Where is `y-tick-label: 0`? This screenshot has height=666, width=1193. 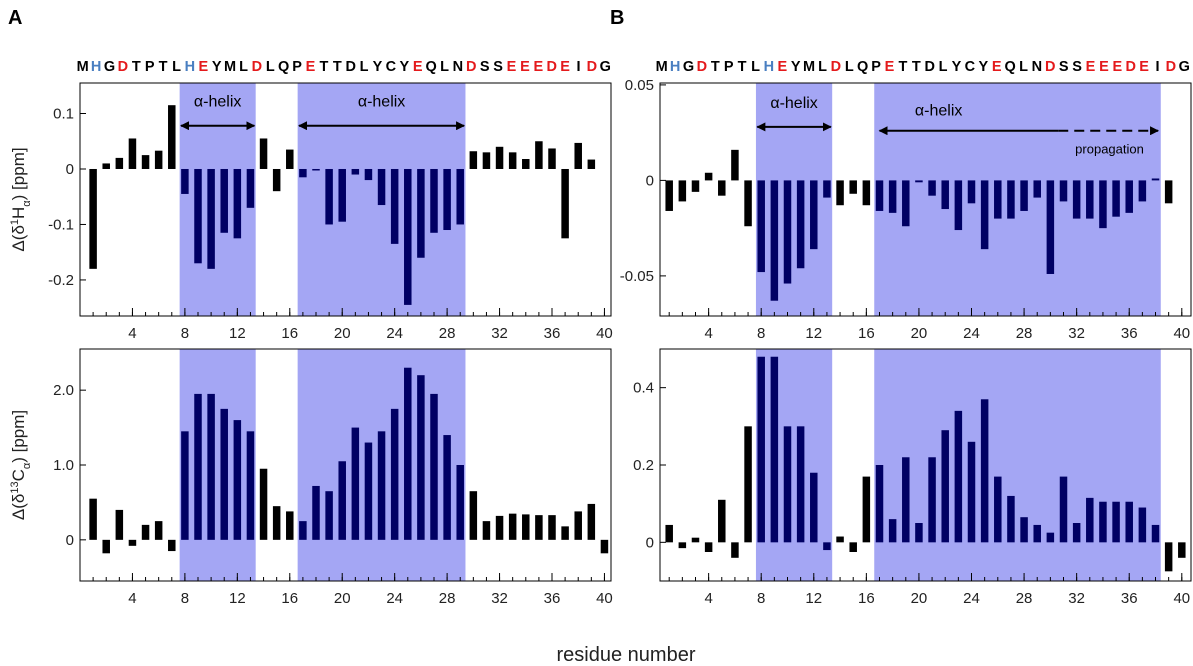 y-tick-label: 0 is located at coordinates (650, 542).